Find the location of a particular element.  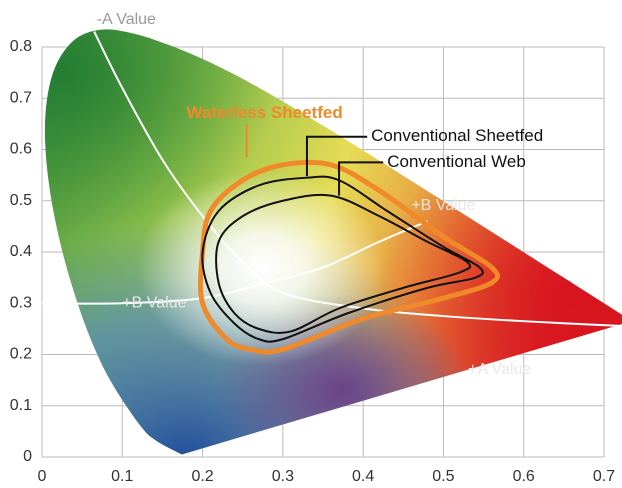

y-tick-label: 0.7 is located at coordinates (21, 97).